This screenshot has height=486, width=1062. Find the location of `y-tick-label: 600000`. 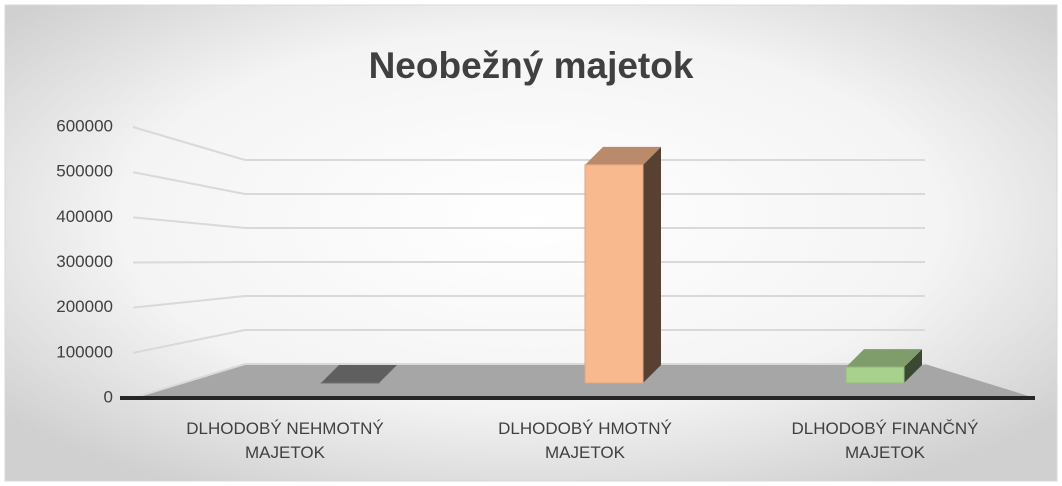

y-tick-label: 600000 is located at coordinates (84, 125).